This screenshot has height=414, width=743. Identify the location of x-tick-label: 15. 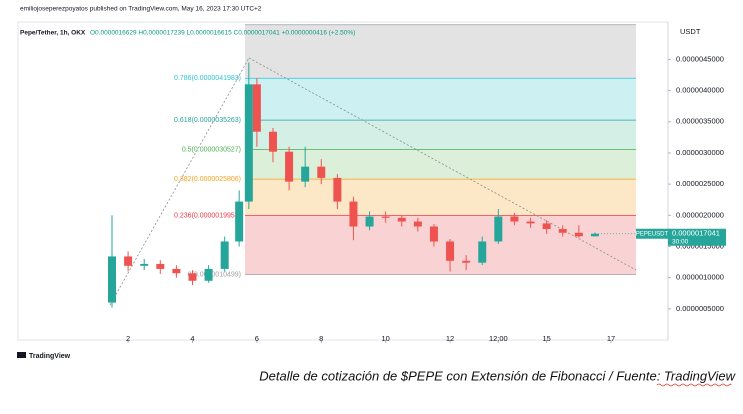
(546, 338).